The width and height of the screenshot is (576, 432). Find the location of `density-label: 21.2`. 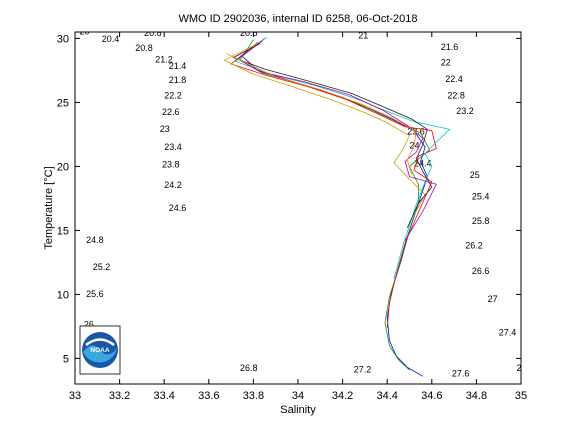

density-label: 21.2 is located at coordinates (164, 60).